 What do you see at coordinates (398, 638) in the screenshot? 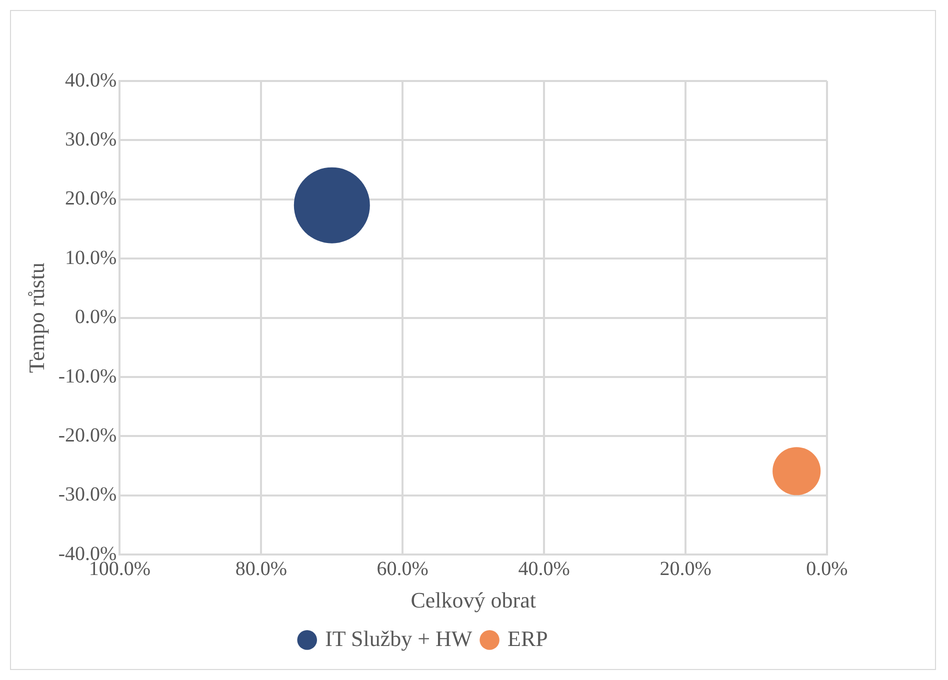
I see `legend-label: IT Služby + HW` at bounding box center [398, 638].